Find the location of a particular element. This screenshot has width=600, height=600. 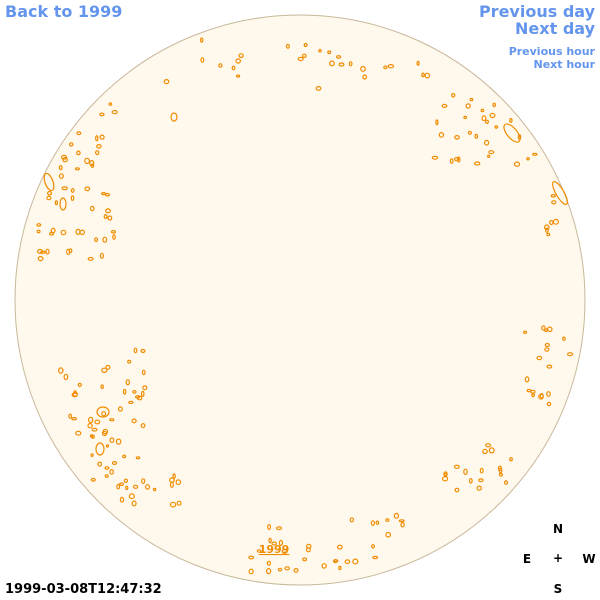

next-hour-link: Next hour is located at coordinates (564, 64).